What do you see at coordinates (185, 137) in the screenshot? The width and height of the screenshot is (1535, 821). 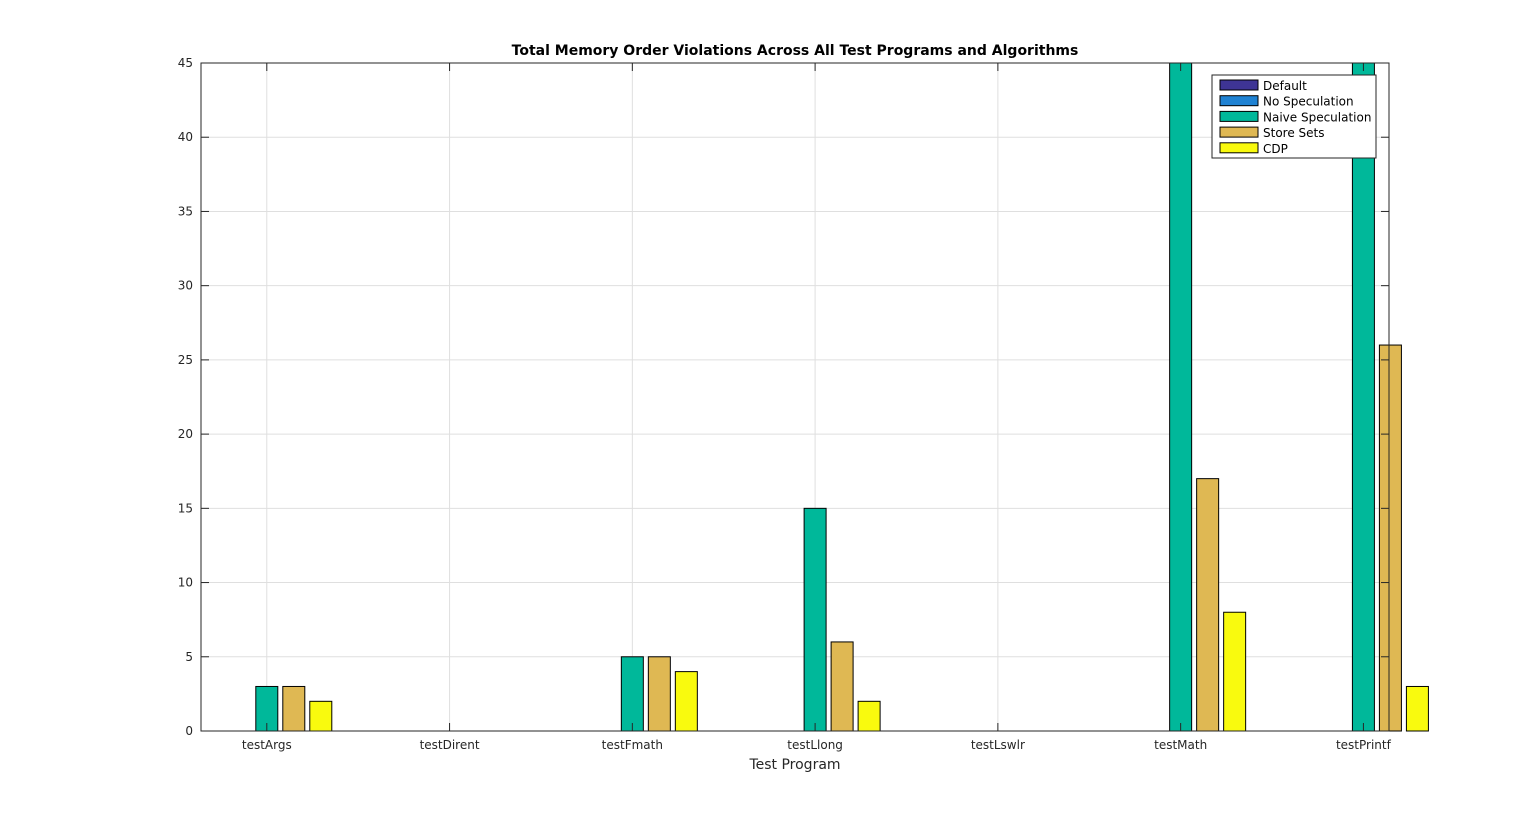 I see `y-tick-label: 40` at bounding box center [185, 137].